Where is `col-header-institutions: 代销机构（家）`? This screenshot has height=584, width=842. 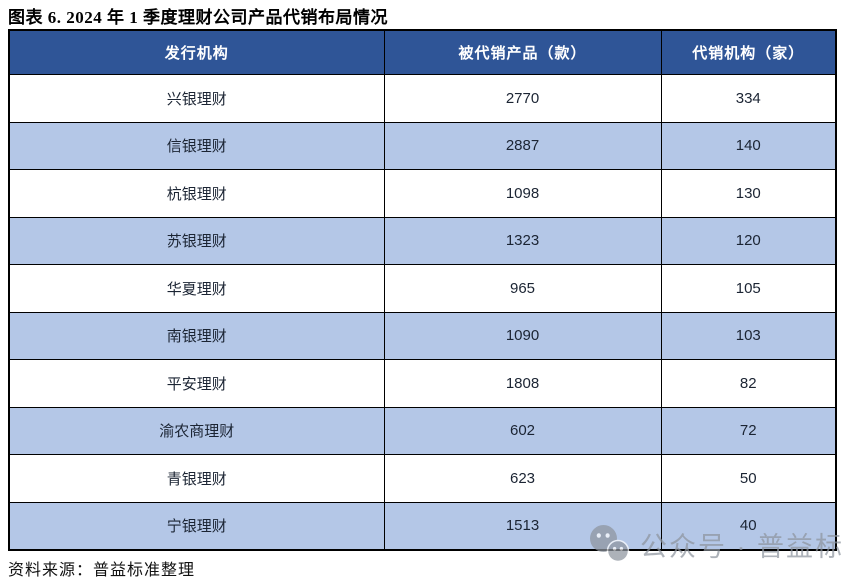
col-header-institutions: 代销机构（家） is located at coordinates (748, 52).